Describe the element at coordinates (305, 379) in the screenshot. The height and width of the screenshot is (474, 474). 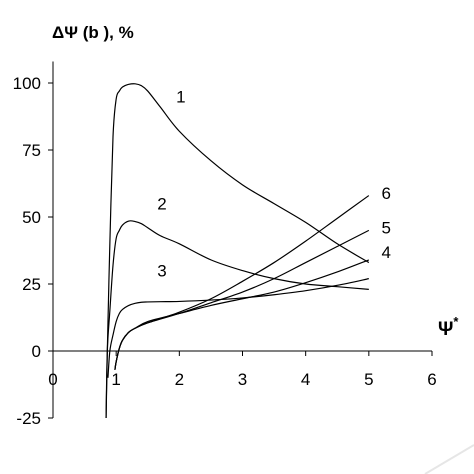
I see `x-tick-label: 4` at that location.